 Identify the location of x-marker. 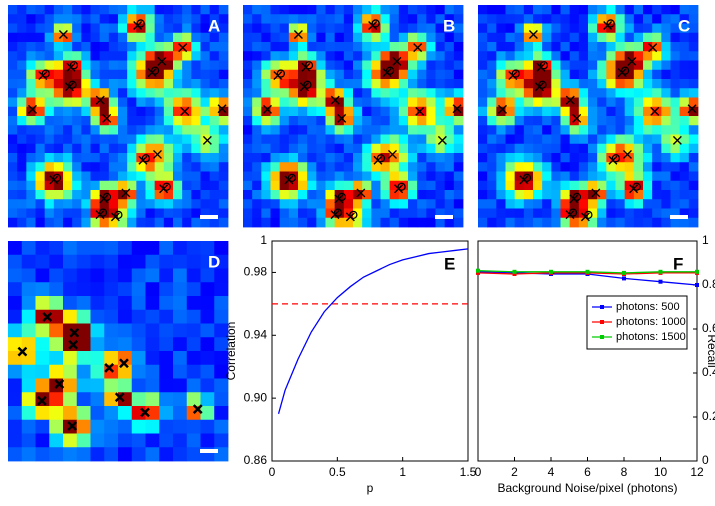
(72, 426).